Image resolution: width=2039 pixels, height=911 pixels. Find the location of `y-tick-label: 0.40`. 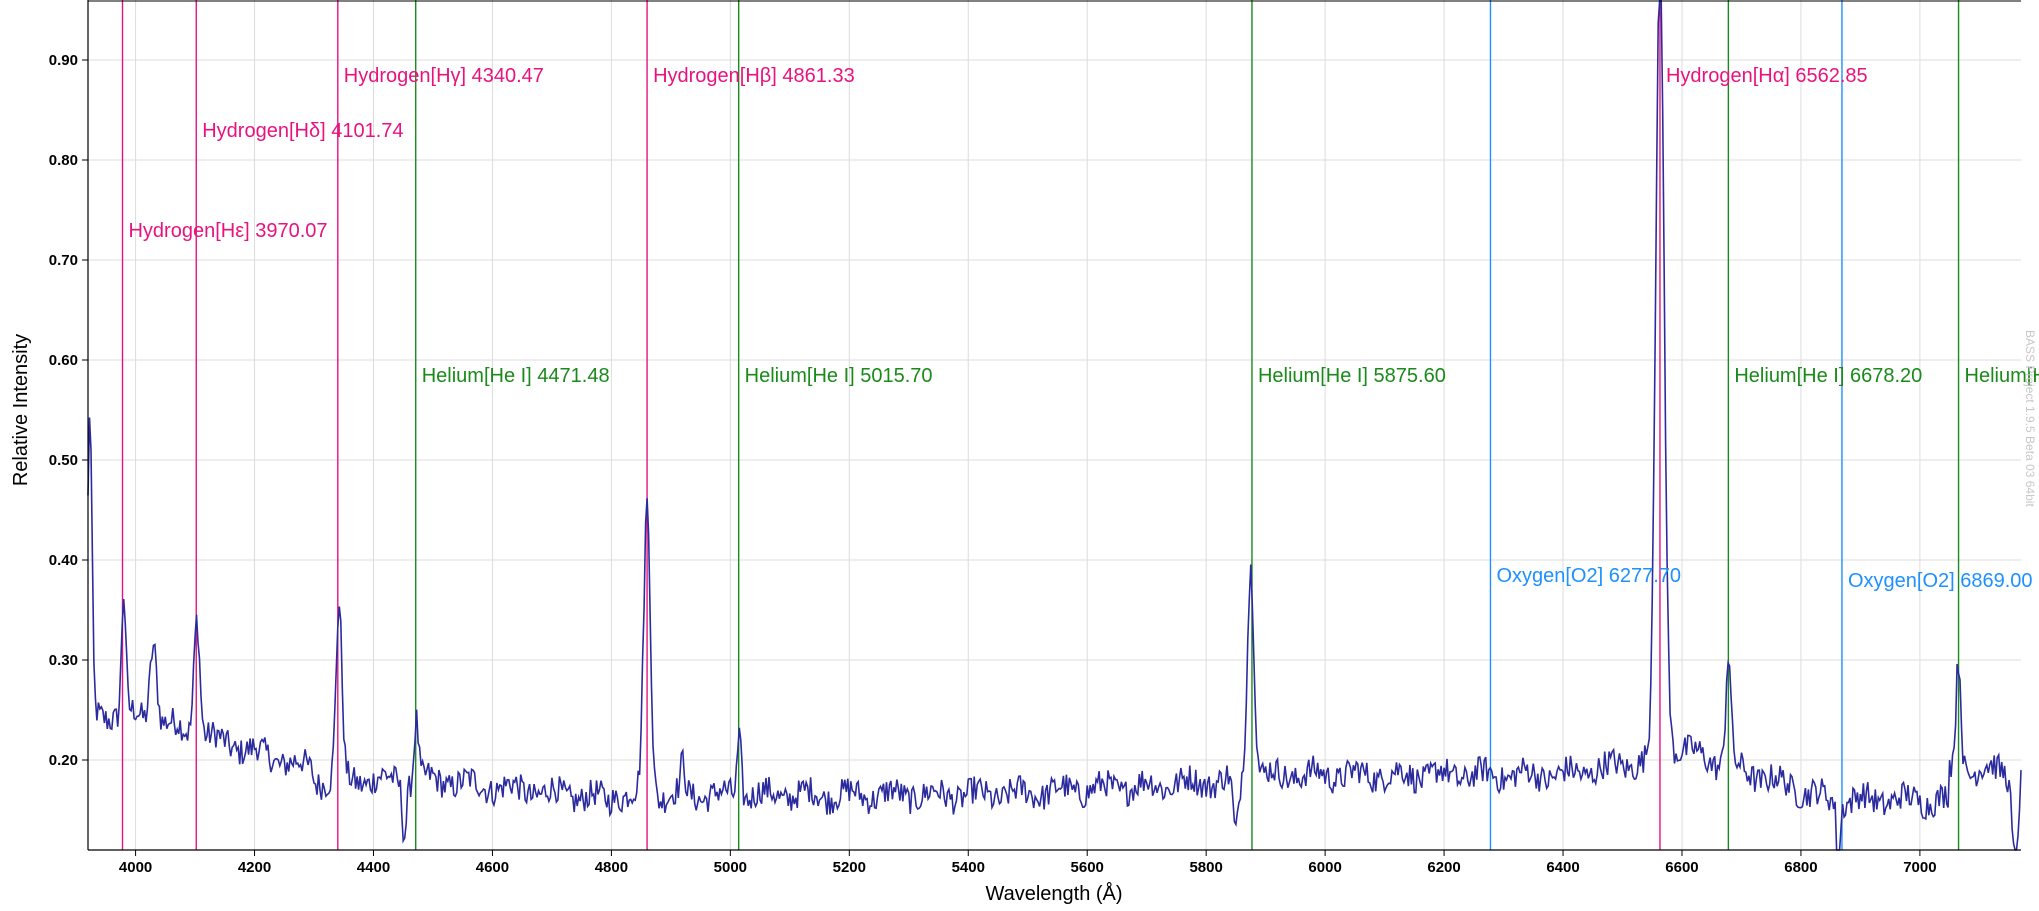

y-tick-label: 0.40 is located at coordinates (63, 560).